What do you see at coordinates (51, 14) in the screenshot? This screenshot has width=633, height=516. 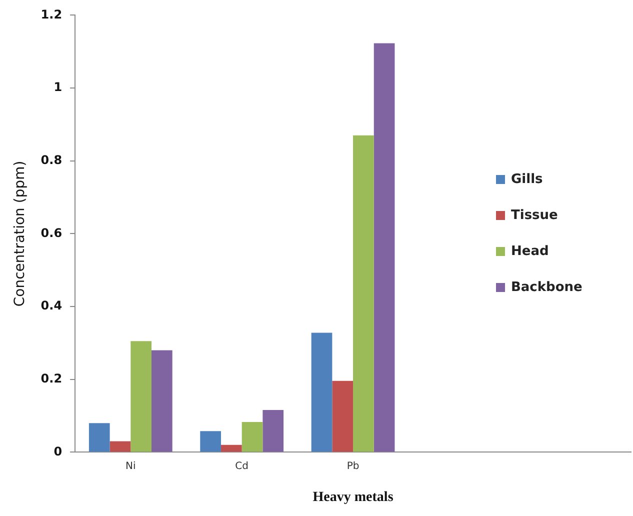 I see `y-tick-label: 1.2` at bounding box center [51, 14].